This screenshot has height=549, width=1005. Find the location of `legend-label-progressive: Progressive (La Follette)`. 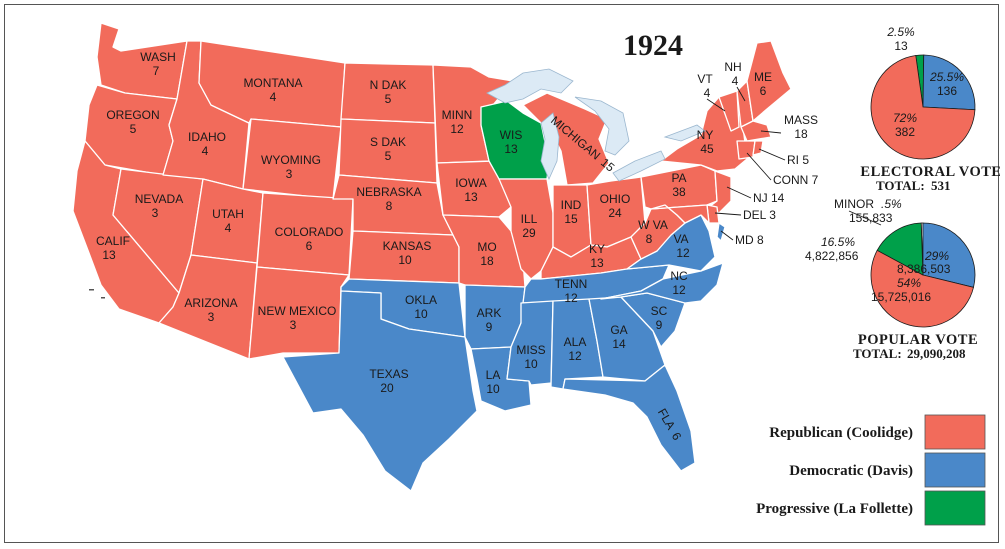

legend-label-progressive: Progressive (La Follette) is located at coordinates (834, 509).